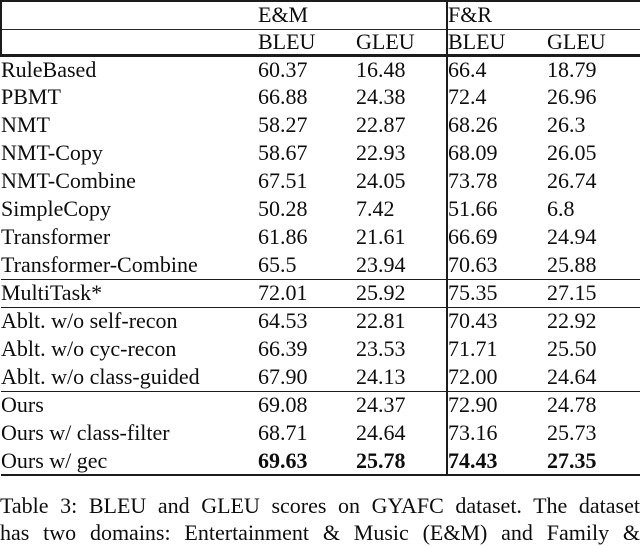 This screenshot has width=640, height=546. I want to click on score-cell: 69.63, so click(307, 461).